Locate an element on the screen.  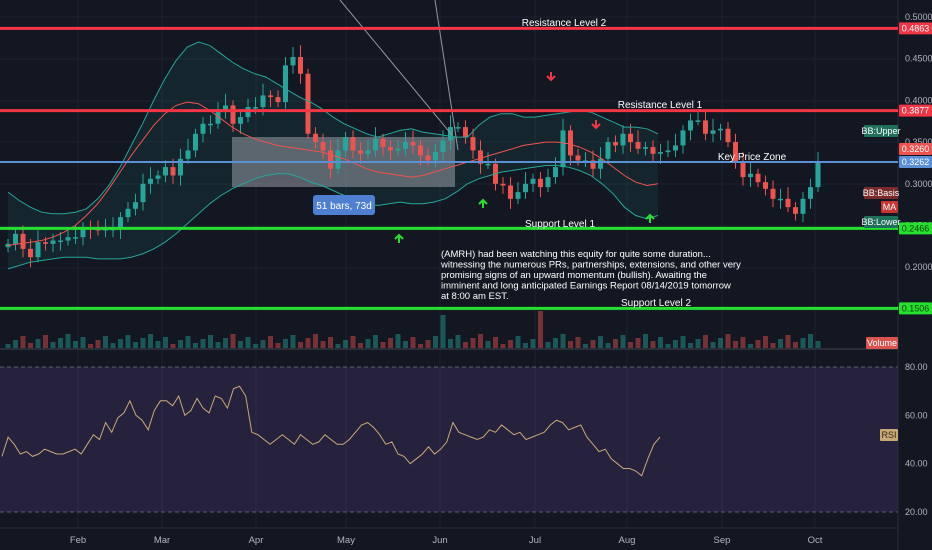
level-price-tag: 0.3877 is located at coordinates (915, 110).